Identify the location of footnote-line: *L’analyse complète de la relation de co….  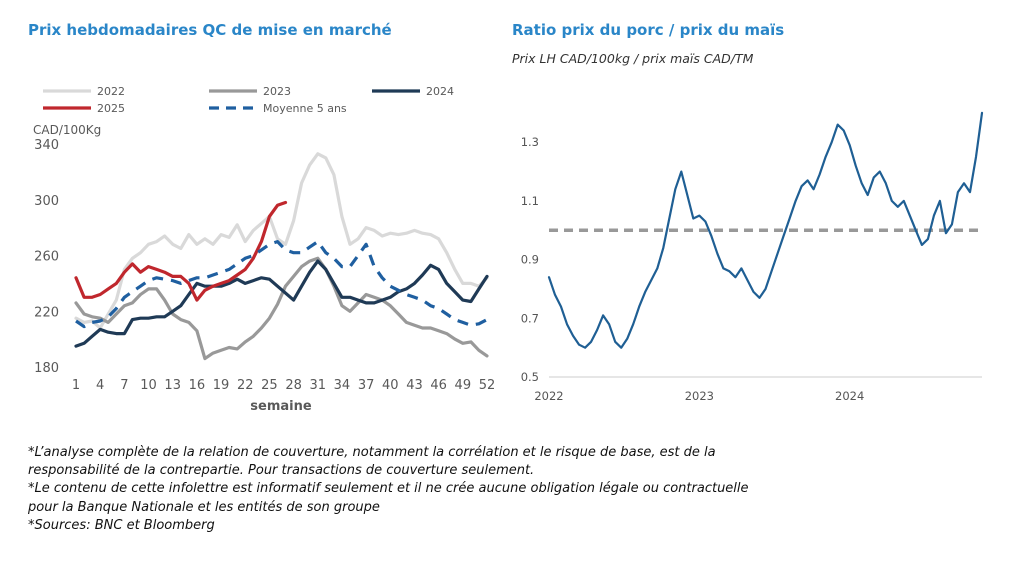
(372, 452).